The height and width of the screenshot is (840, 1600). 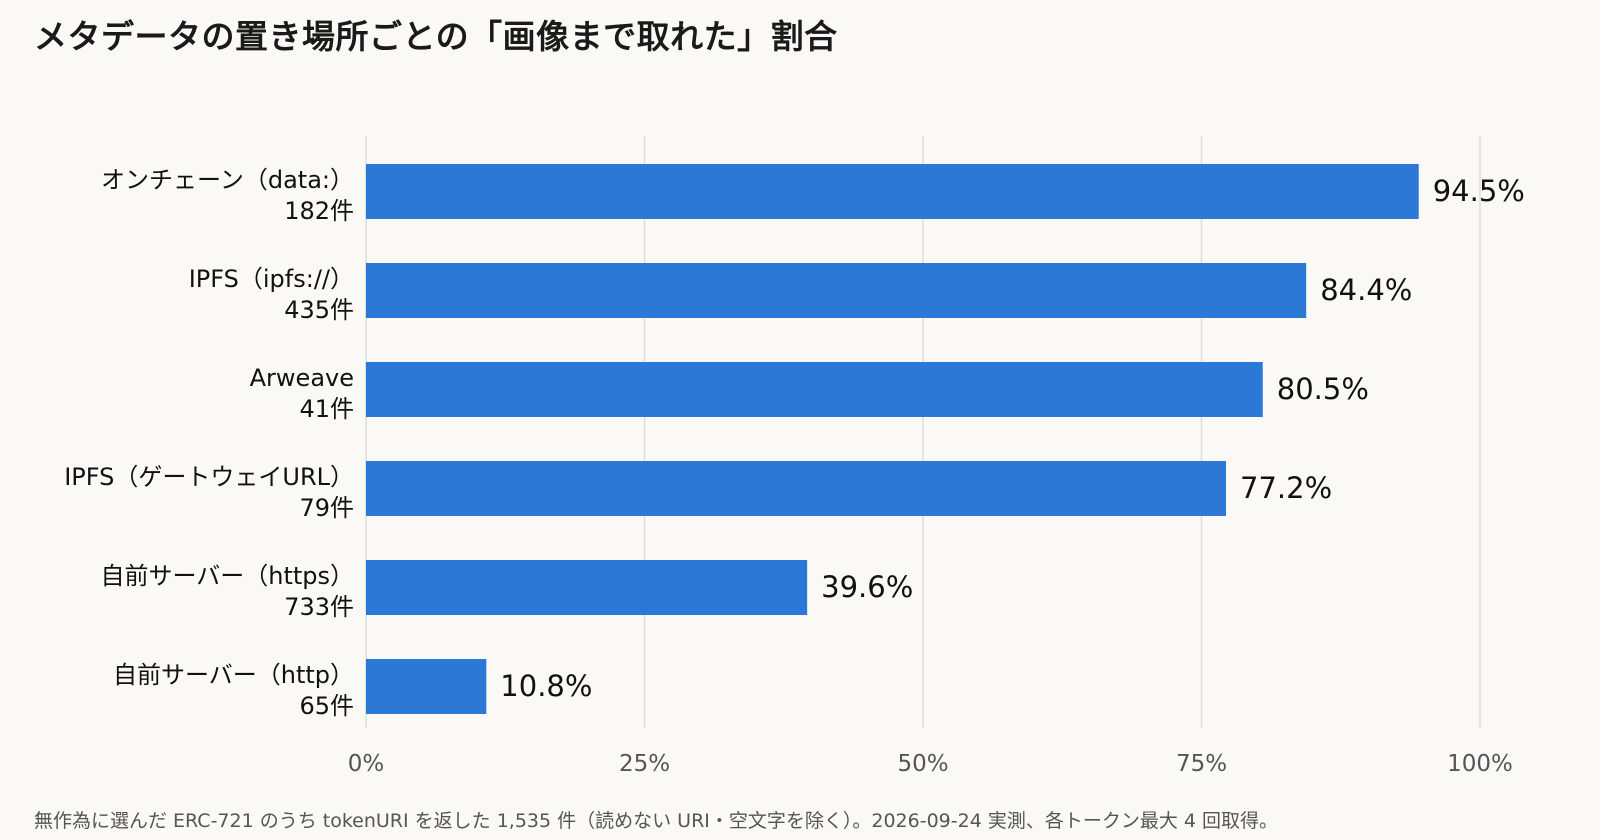 What do you see at coordinates (1480, 764) in the screenshot?
I see `x-tick-label: 100%` at bounding box center [1480, 764].